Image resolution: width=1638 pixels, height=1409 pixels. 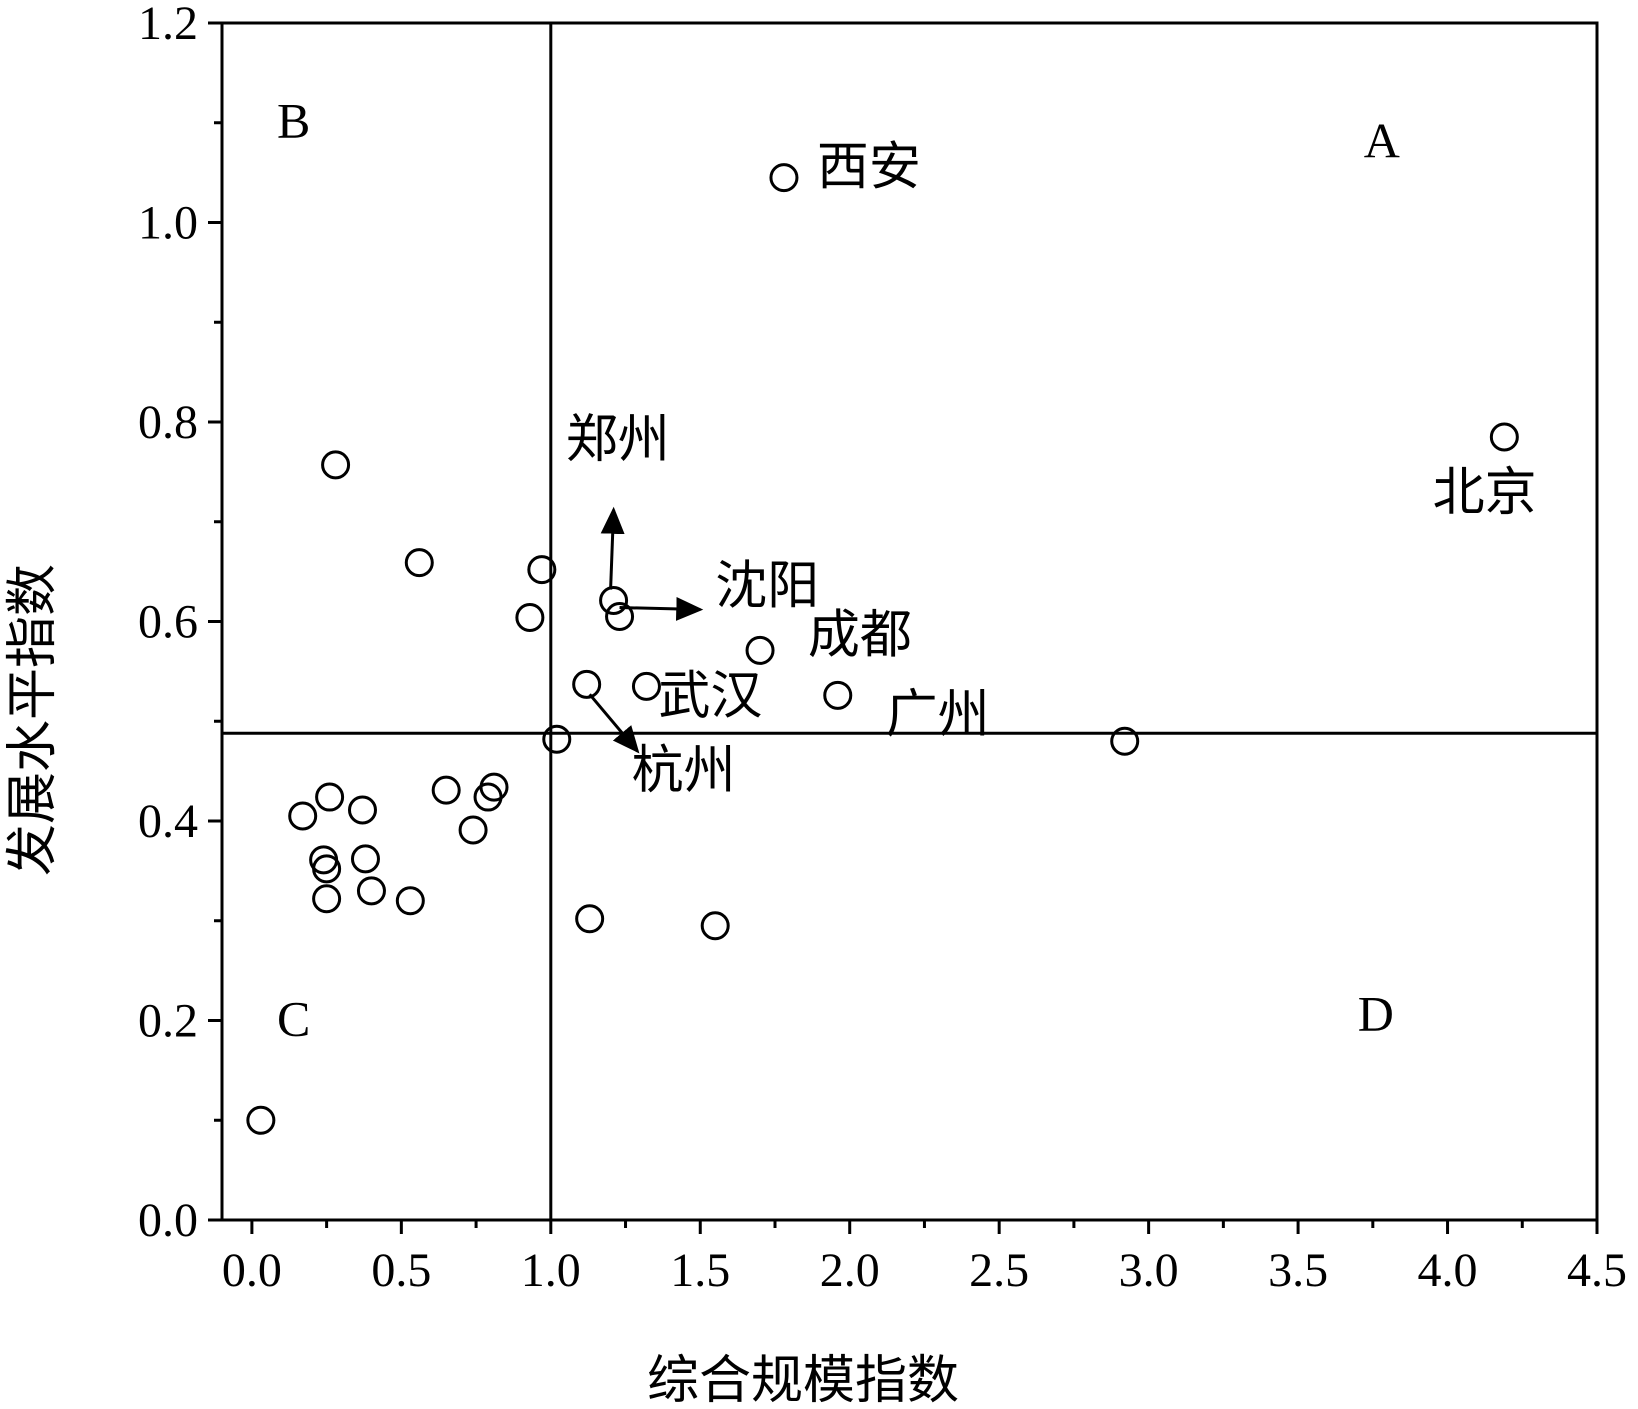 I want to click on city-label: 杭州, so click(x=684, y=771).